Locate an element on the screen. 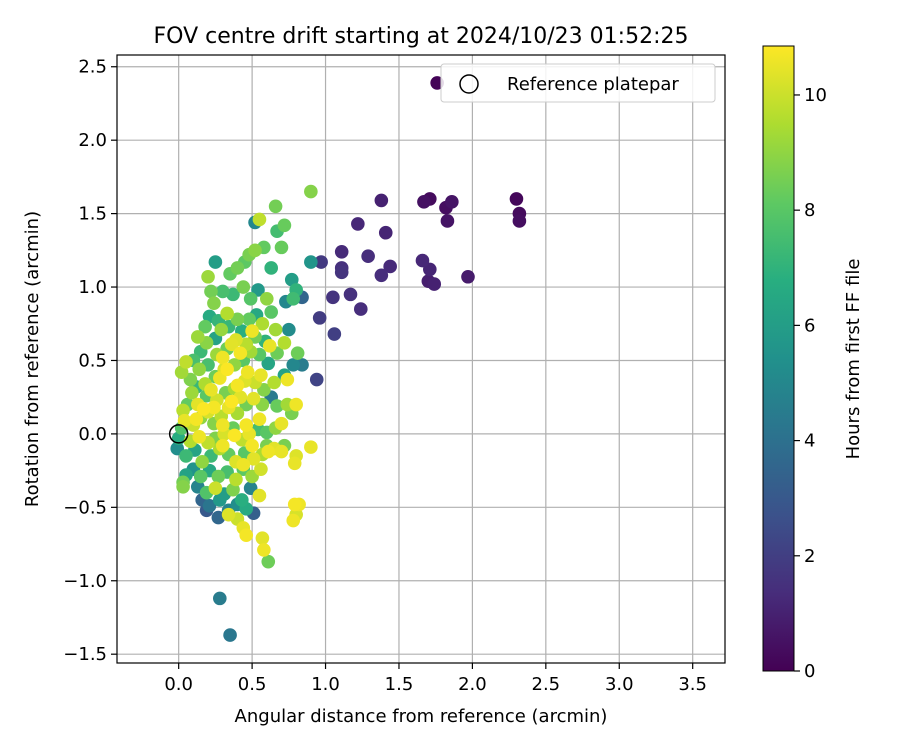 Image resolution: width=900 pixels, height=750 pixels. y-tick-label: 0.0 is located at coordinates (92, 434).